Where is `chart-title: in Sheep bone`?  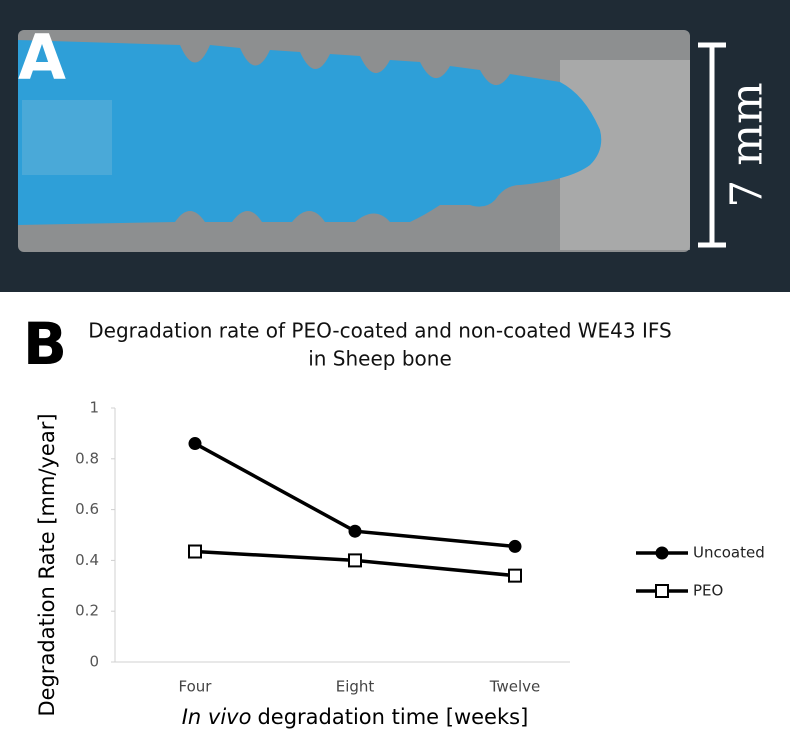
chart-title: in Sheep bone is located at coordinates (380, 359).